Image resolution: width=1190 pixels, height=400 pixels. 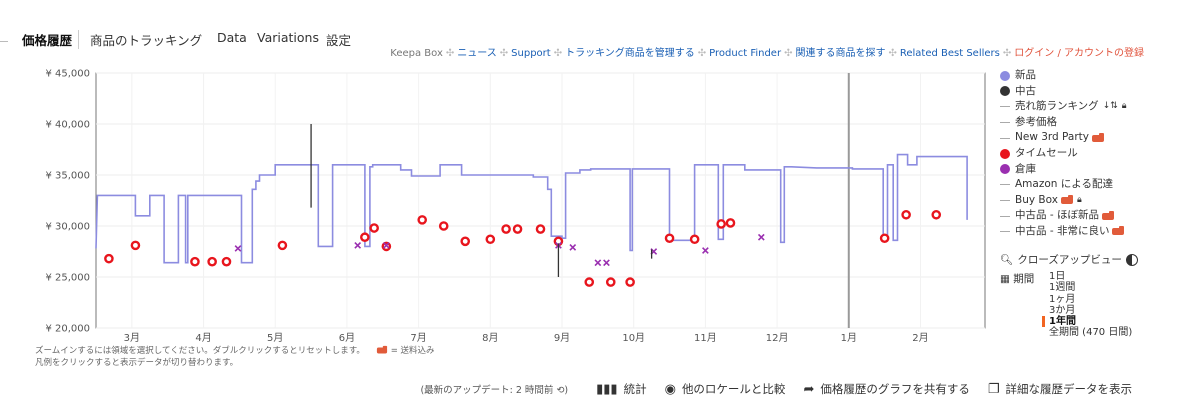 What do you see at coordinates (339, 40) in the screenshot?
I see `tab-settings: 設定` at bounding box center [339, 40].